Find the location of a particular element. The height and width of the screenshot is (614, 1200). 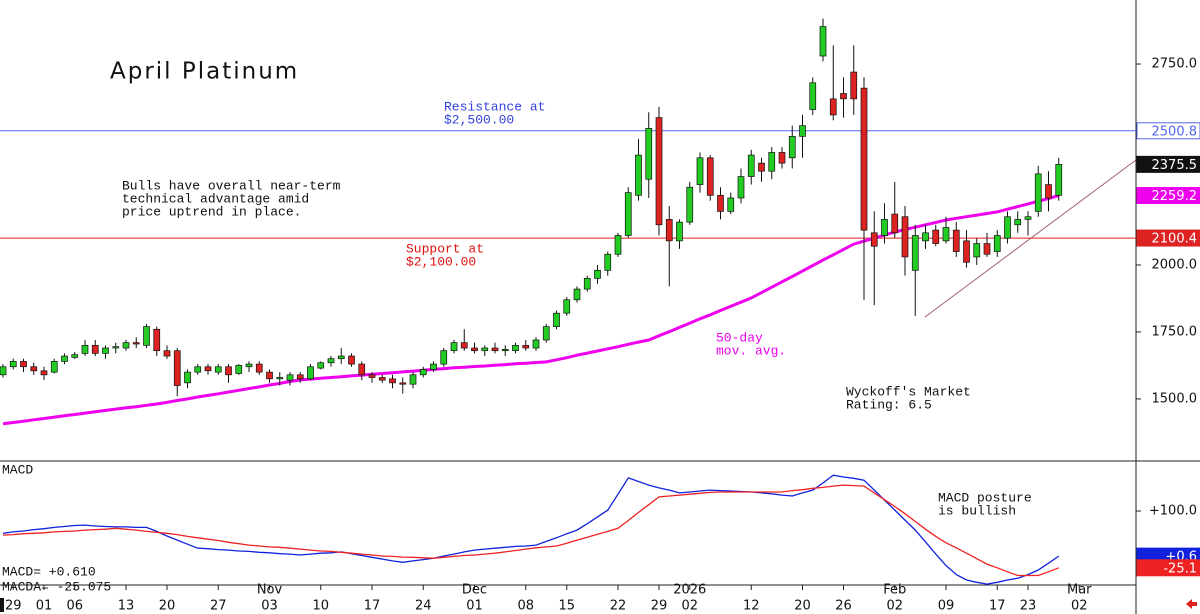

x-tick-label: 01 is located at coordinates (44, 606).